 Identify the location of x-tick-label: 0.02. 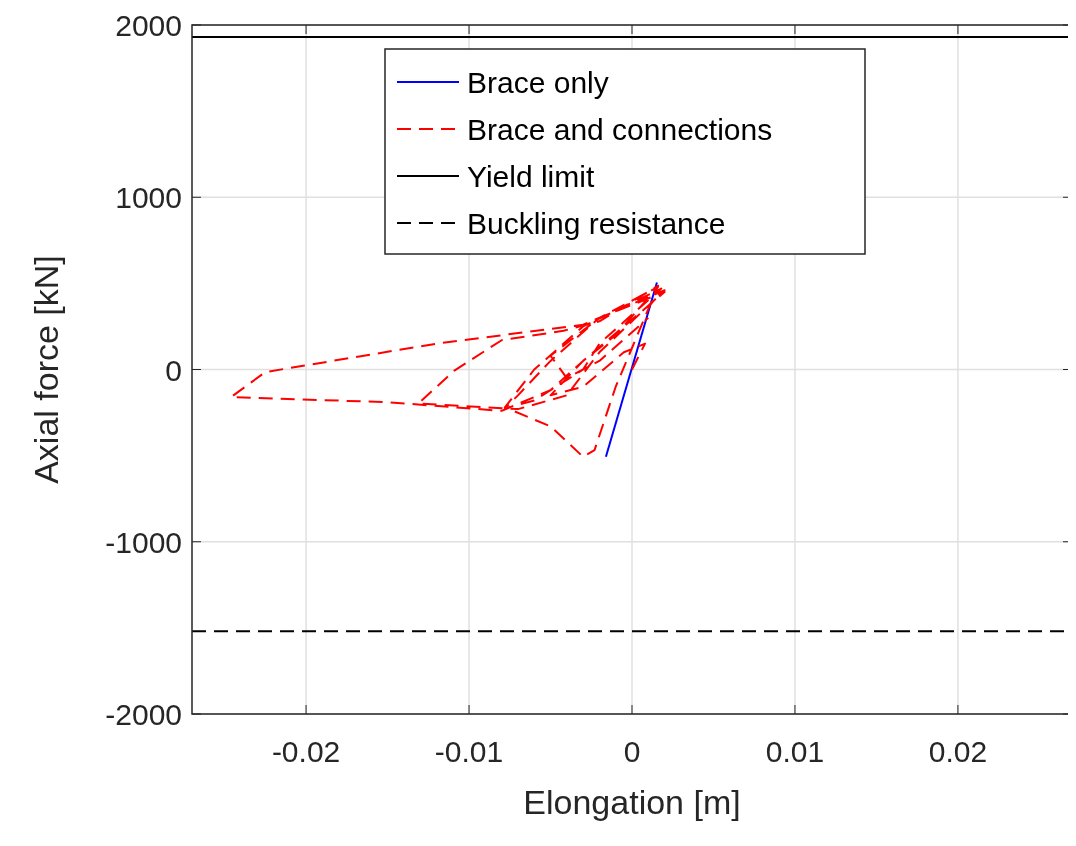
(958, 751).